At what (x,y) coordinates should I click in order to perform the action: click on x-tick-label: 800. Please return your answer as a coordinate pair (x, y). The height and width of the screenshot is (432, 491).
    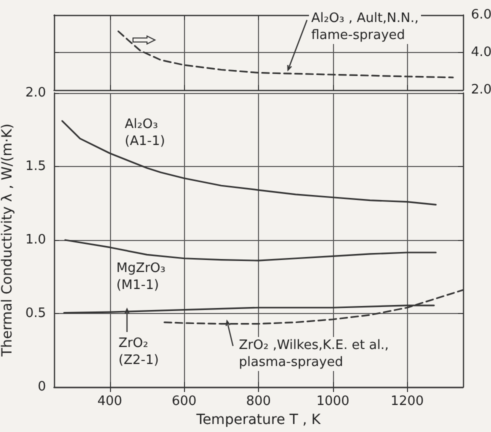
    Looking at the image, I should click on (258, 401).